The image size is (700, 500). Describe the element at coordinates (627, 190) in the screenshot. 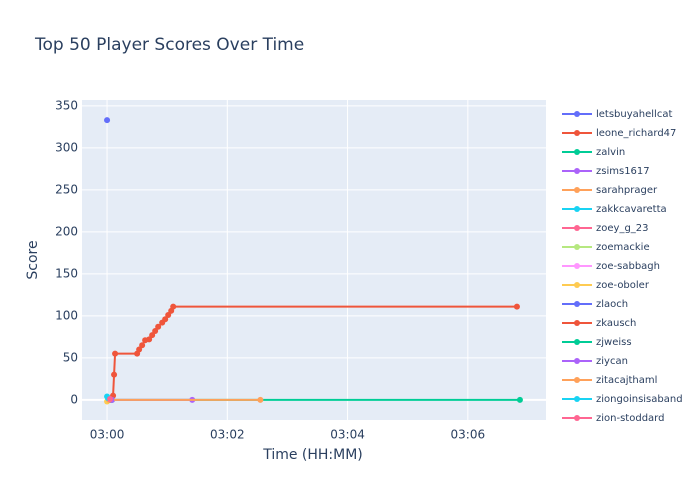

I see `legend-label: sarahprager` at that location.